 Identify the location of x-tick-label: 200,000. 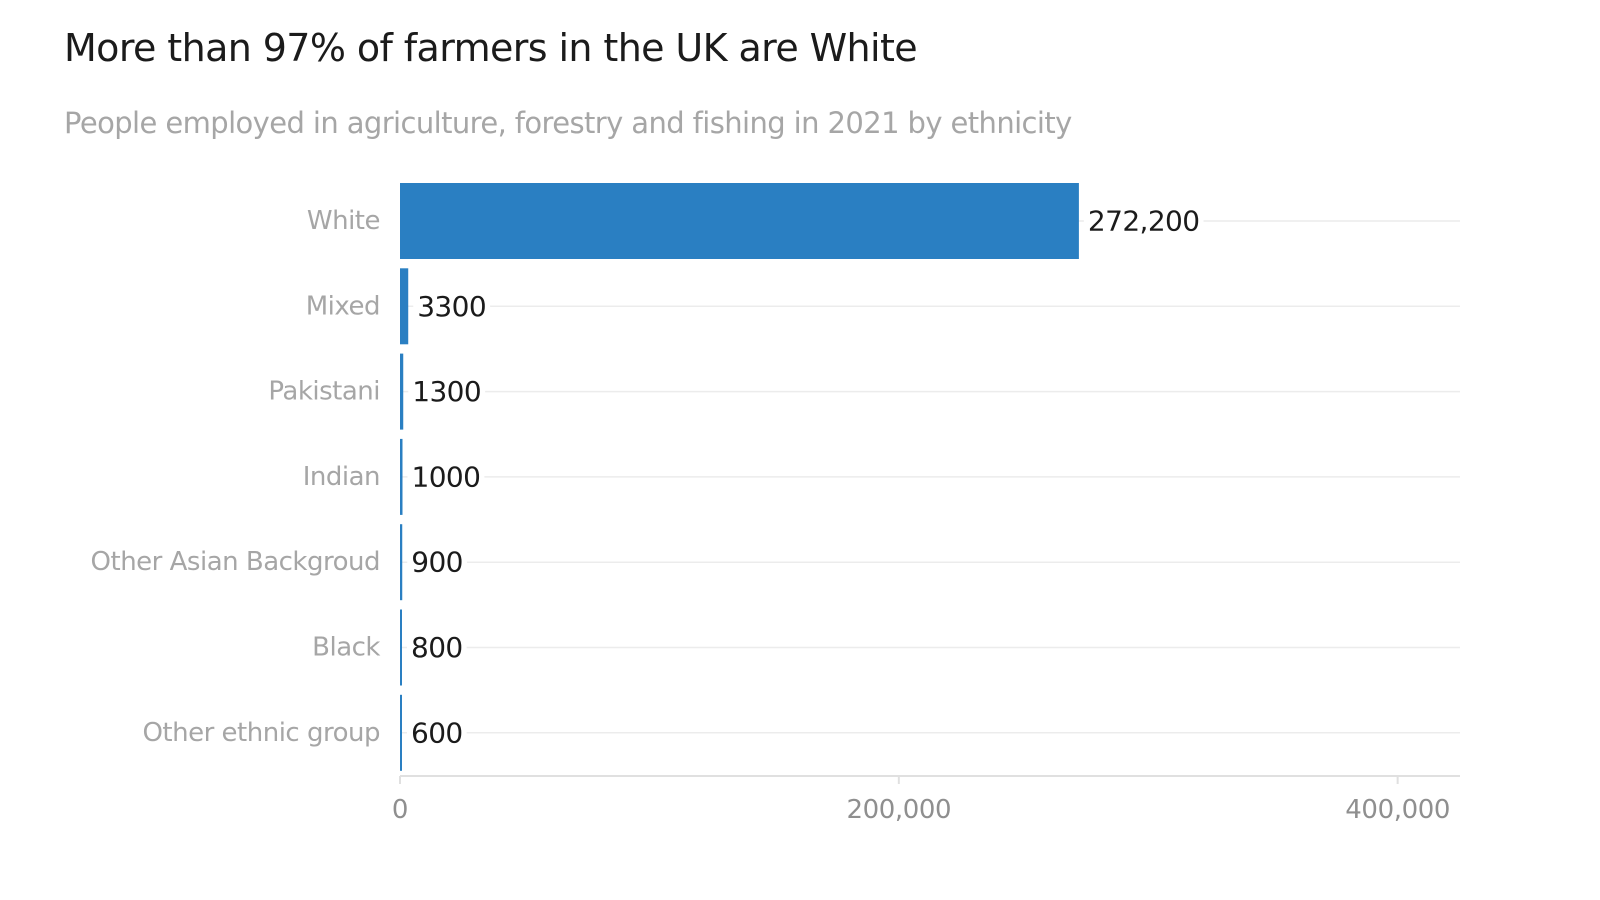
(898, 810).